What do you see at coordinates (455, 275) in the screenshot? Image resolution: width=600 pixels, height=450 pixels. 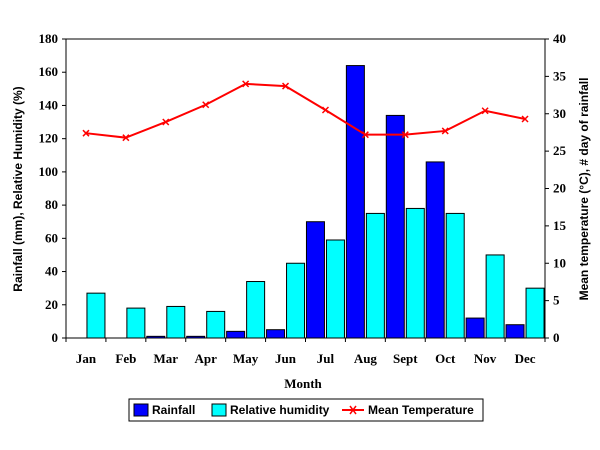 I see `bar-relative-humidity-oct` at bounding box center [455, 275].